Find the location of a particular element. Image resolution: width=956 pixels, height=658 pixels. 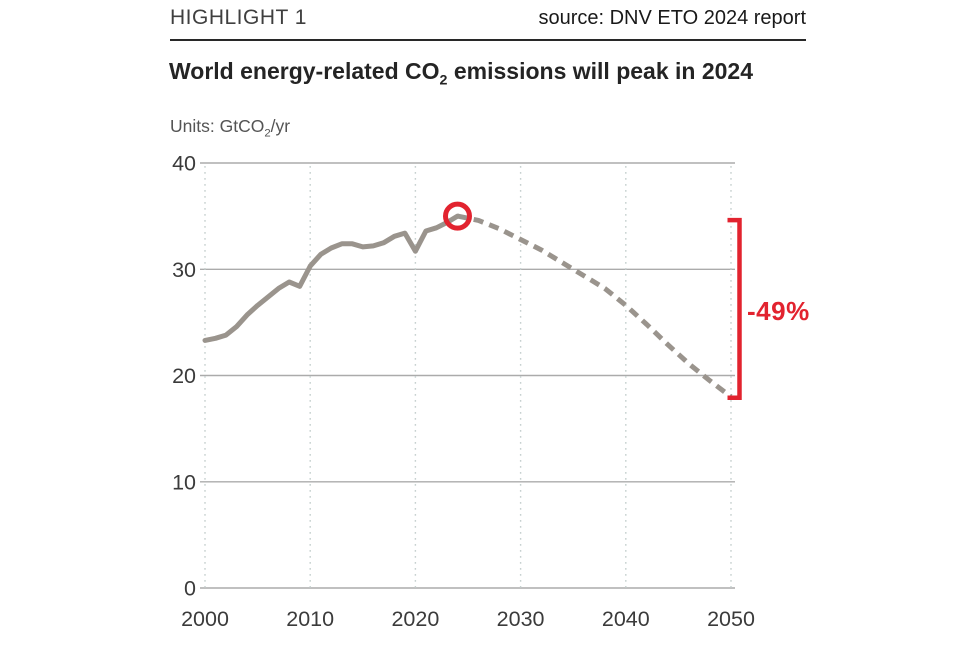

x-tick-label: 2000 is located at coordinates (205, 619).